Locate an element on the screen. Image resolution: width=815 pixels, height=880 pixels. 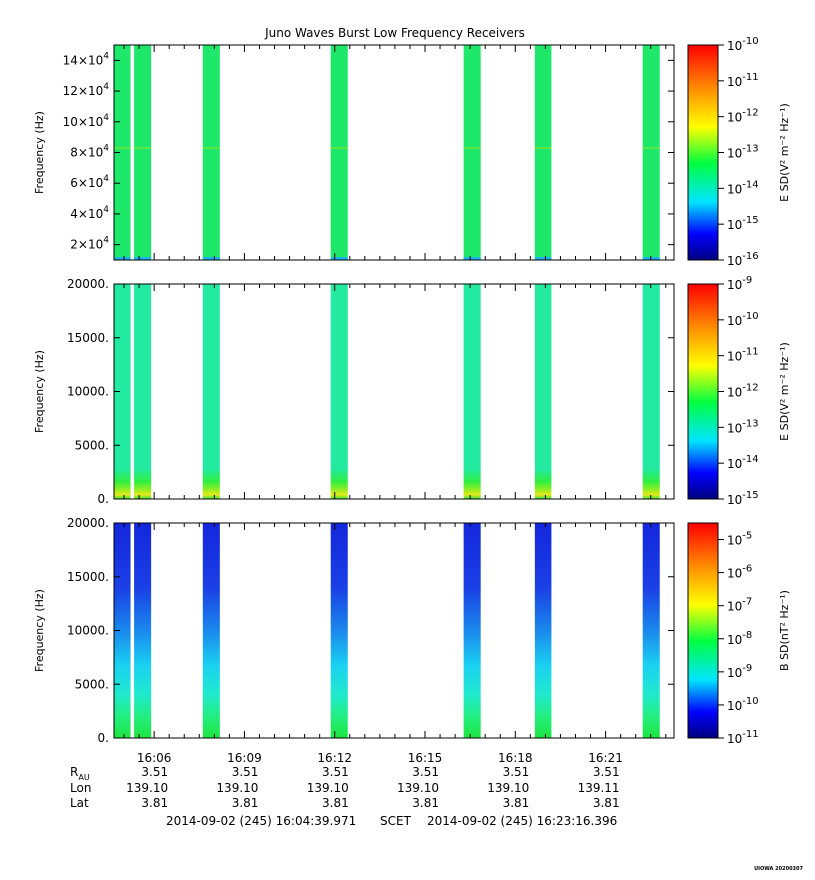
colorbar-tick-label: 10⁻⁵ is located at coordinates (739, 539).